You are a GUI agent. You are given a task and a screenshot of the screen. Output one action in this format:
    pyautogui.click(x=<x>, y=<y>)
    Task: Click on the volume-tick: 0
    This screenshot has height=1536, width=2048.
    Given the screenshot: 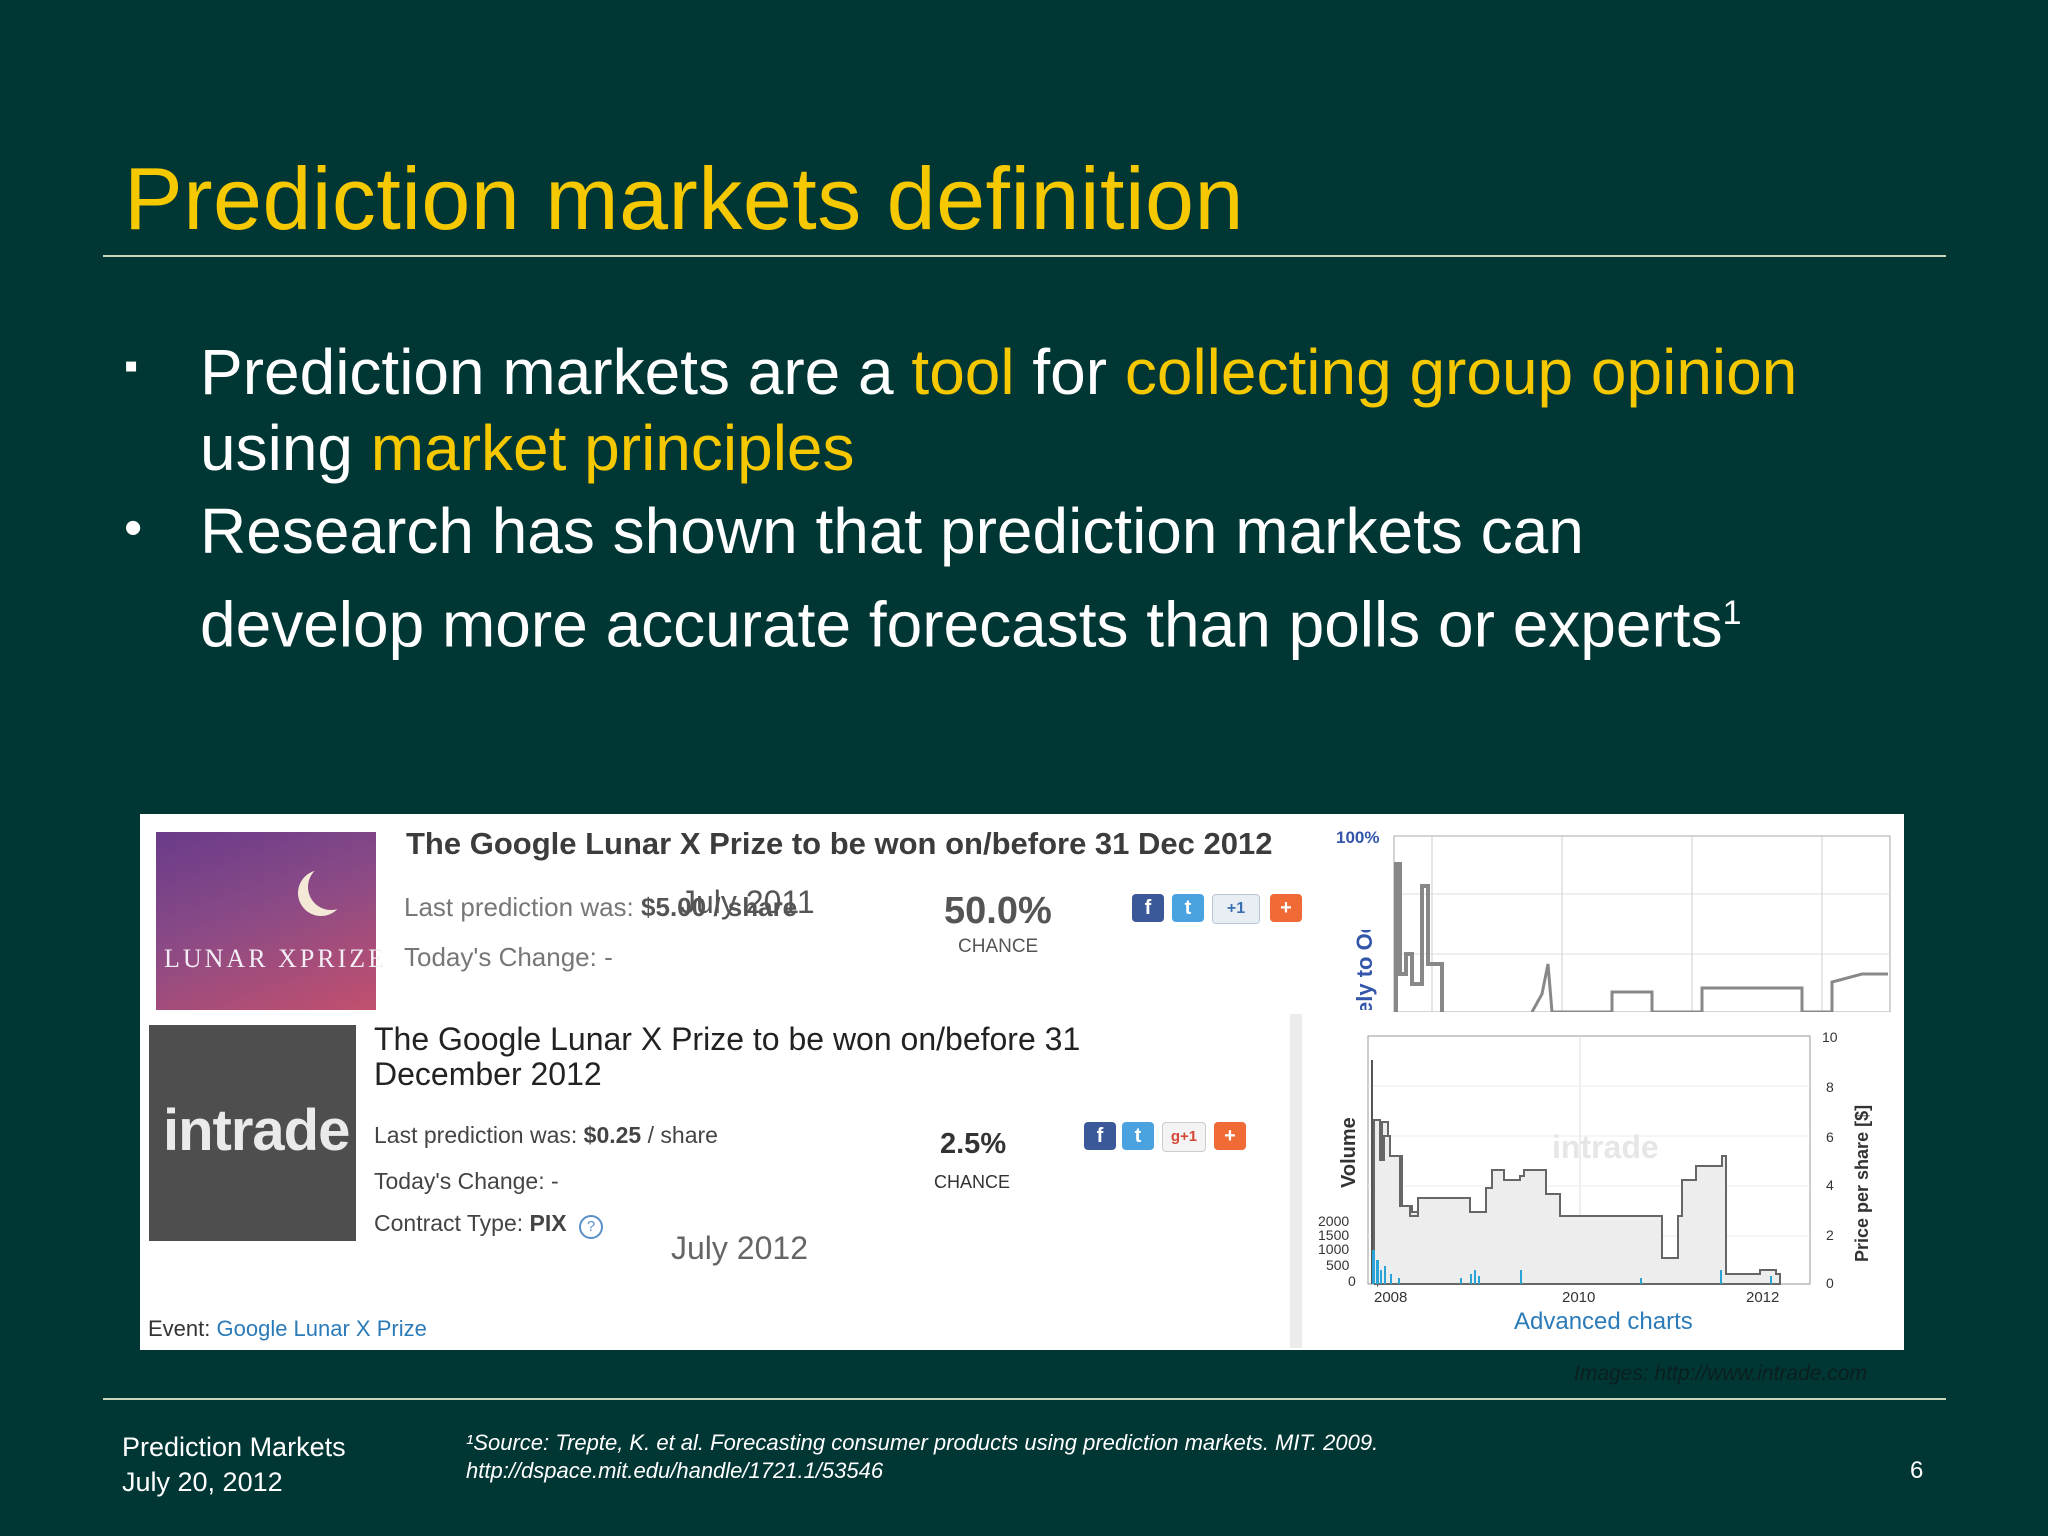 What is the action you would take?
    pyautogui.click(x=1352, y=1281)
    